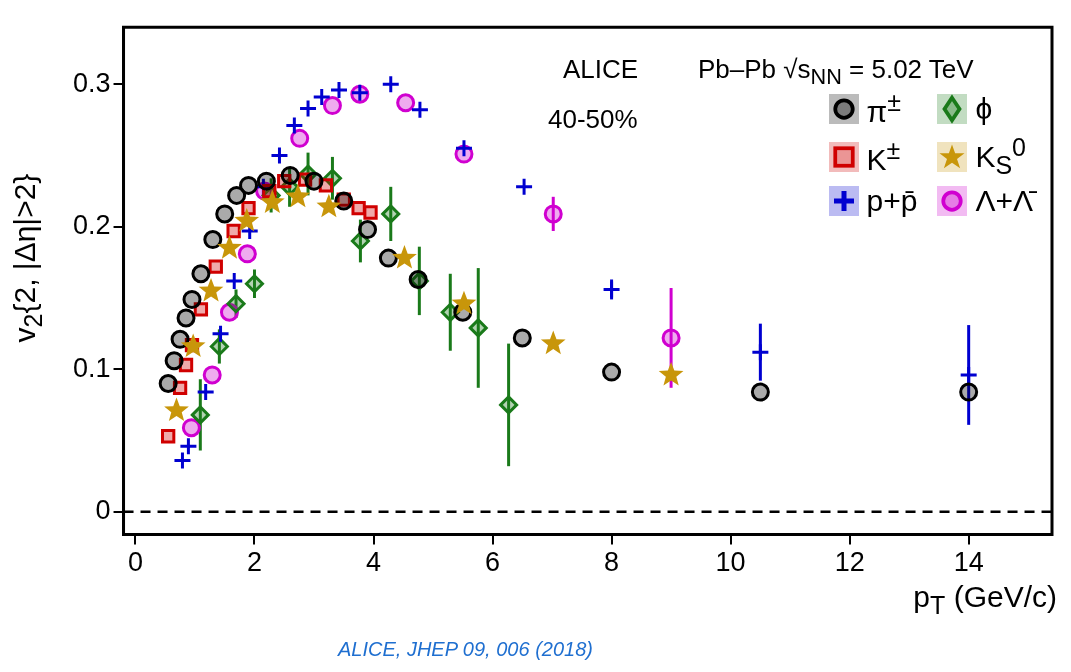 The width and height of the screenshot is (1071, 672). I want to click on annotation: ALICE, so click(601, 69).